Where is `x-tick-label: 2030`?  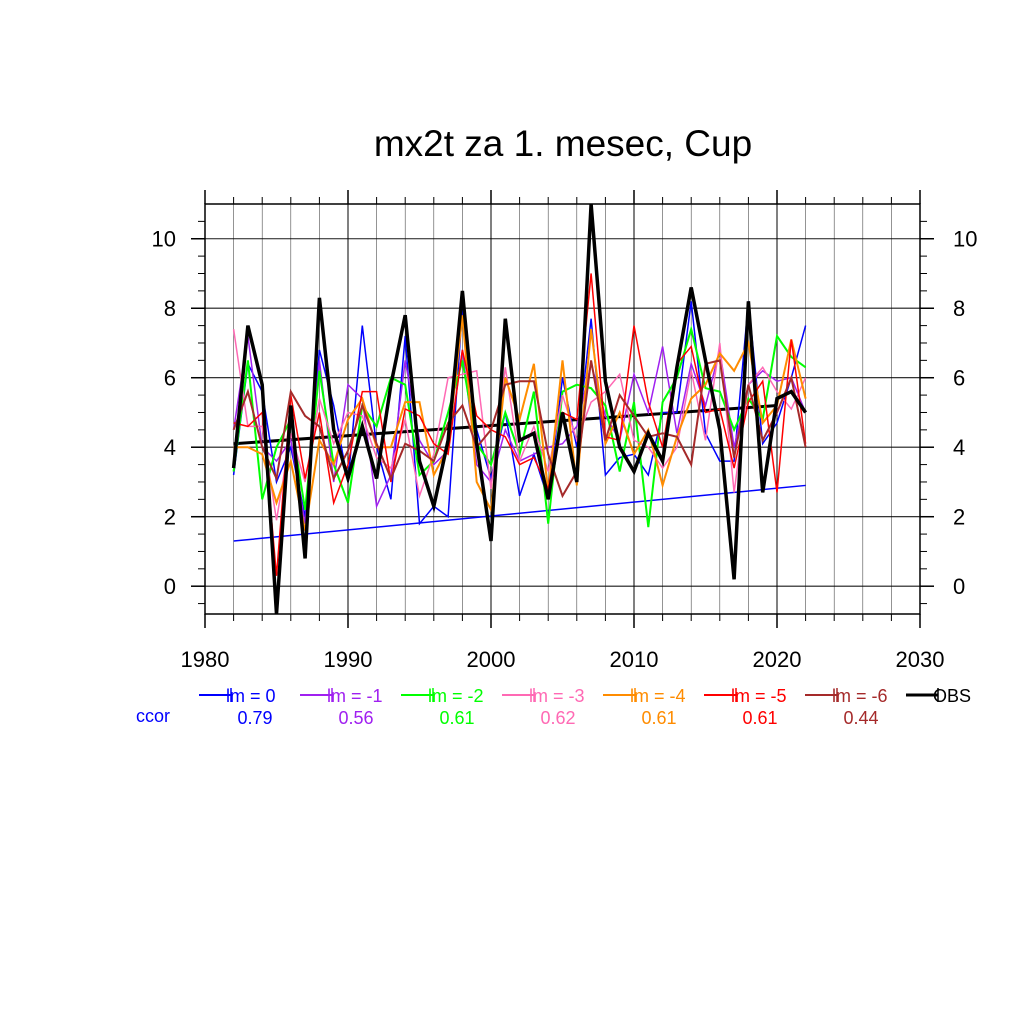
x-tick-label: 2030 is located at coordinates (920, 659).